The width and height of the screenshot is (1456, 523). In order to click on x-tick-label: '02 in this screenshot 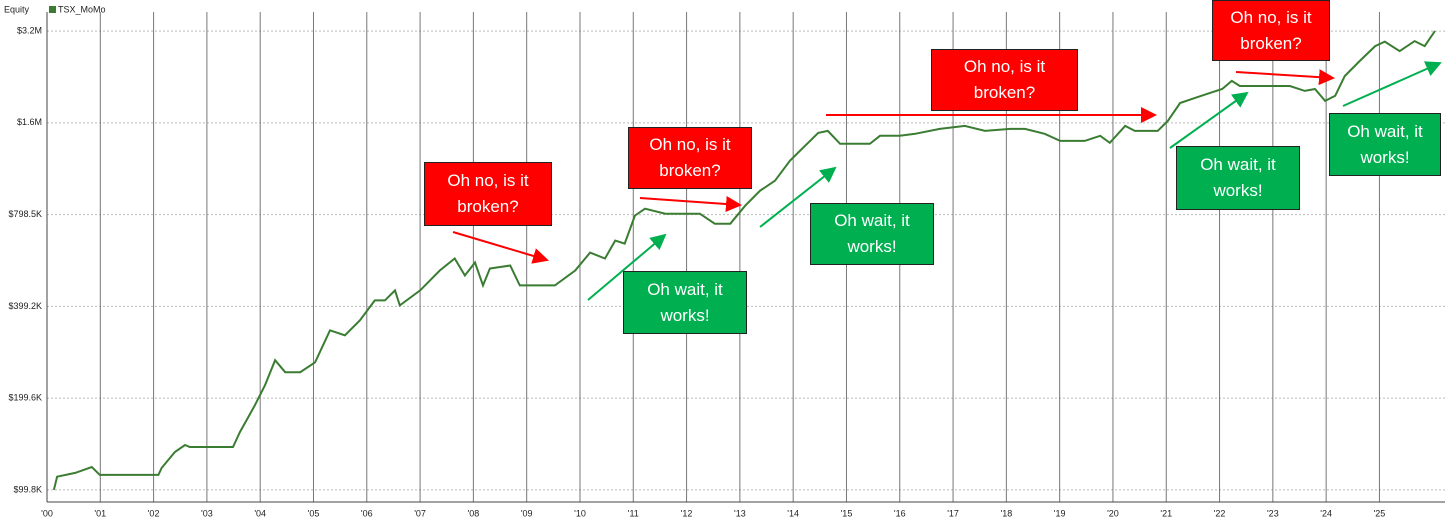, I will do `click(154, 513)`.